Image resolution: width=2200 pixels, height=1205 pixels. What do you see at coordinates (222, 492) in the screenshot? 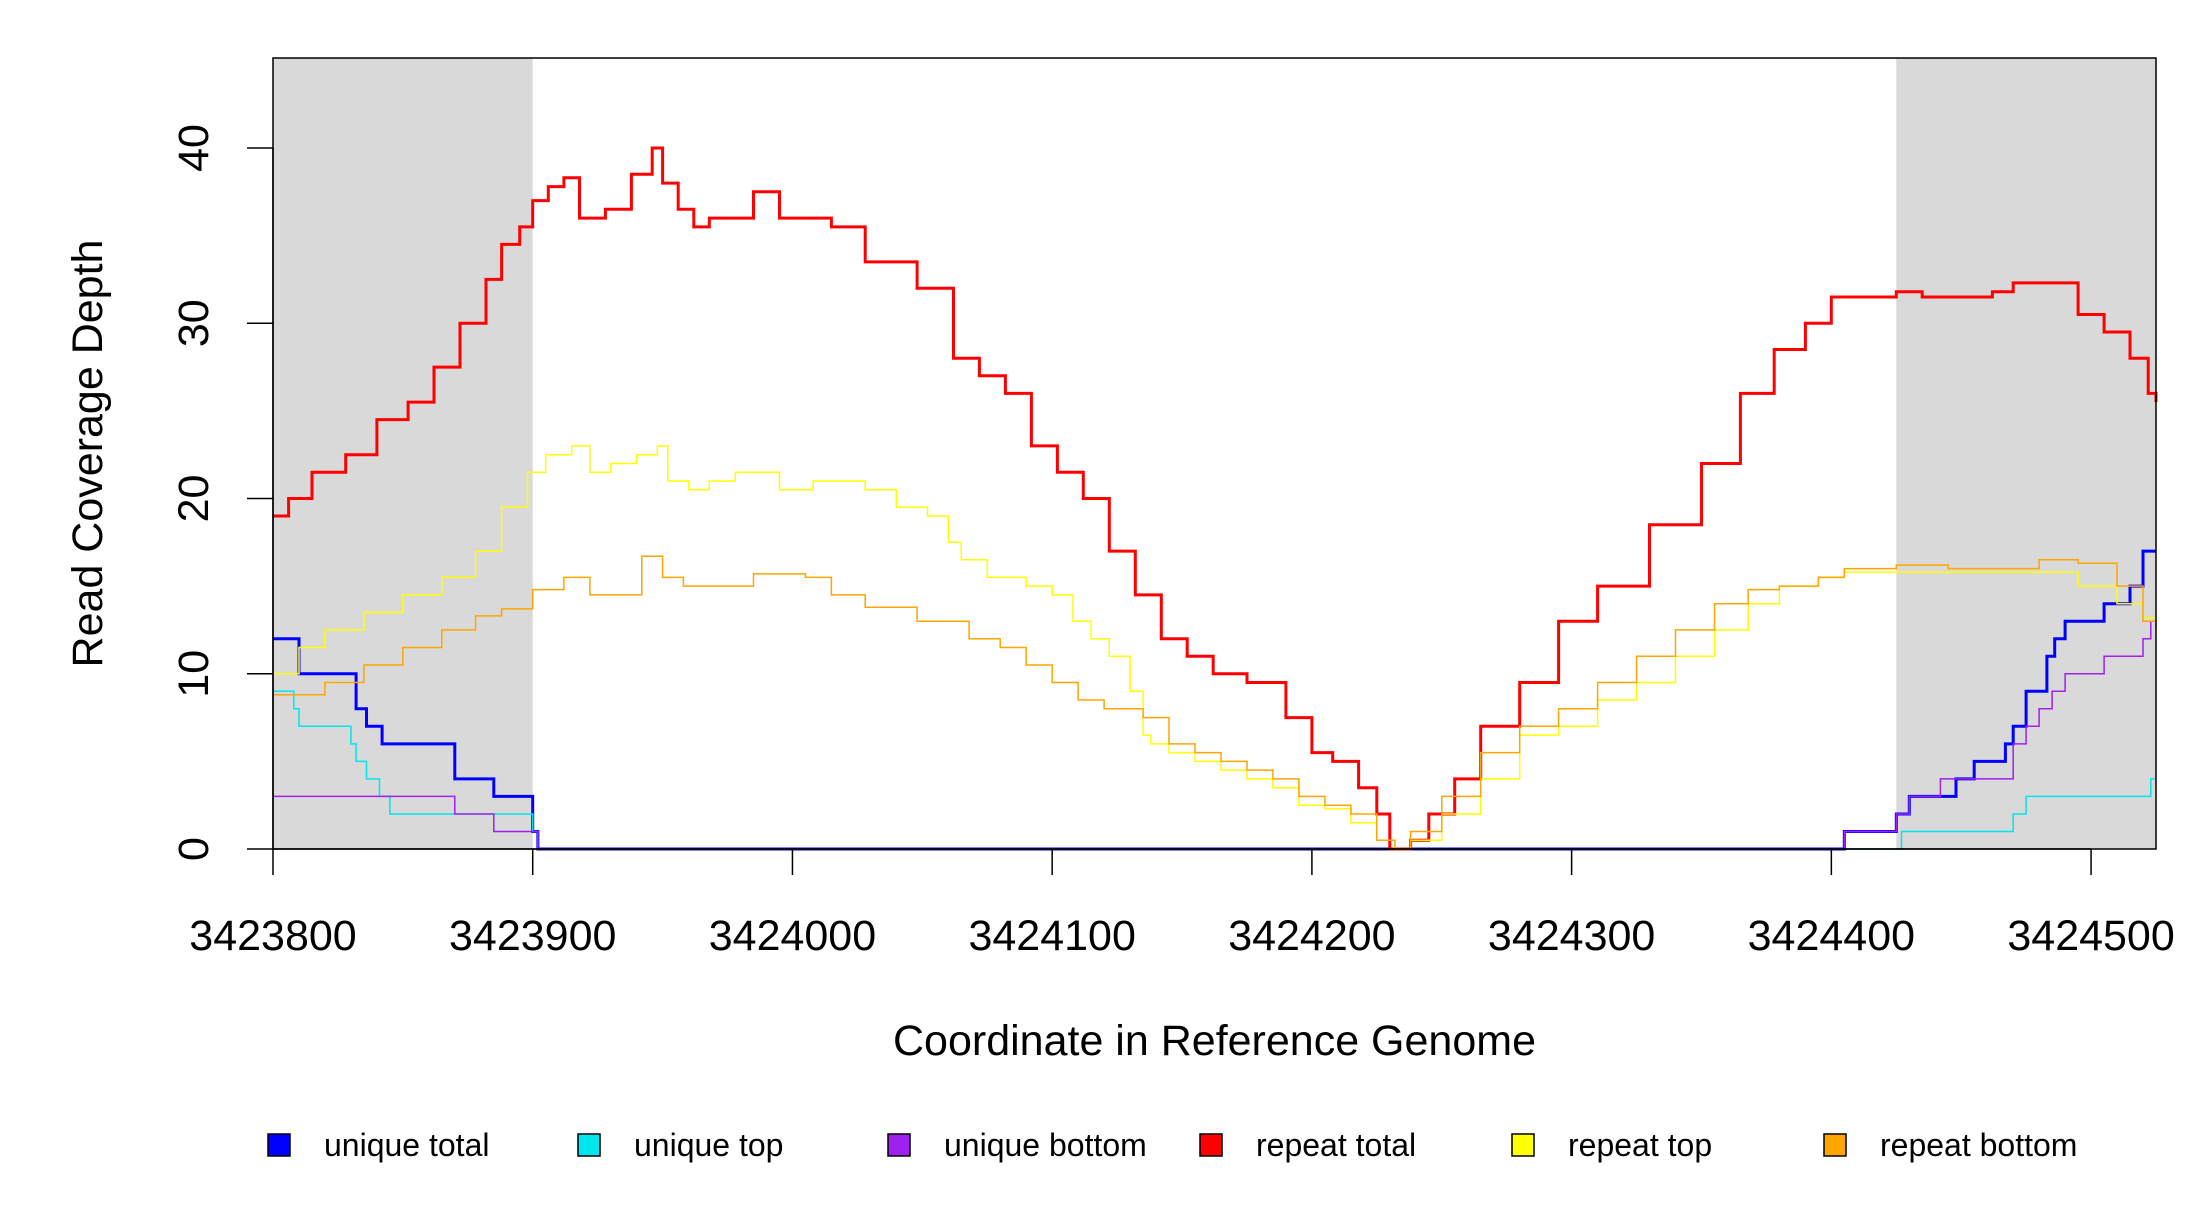
I see `y-axis: 0 10 20 30 40` at bounding box center [222, 492].